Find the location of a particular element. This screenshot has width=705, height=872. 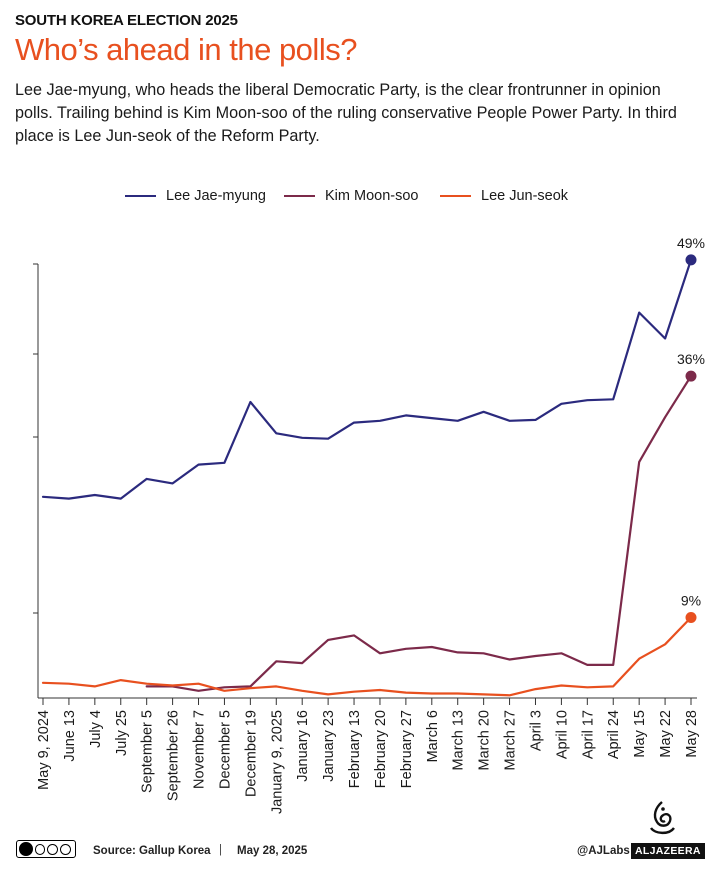

x-tick-label: March 20 is located at coordinates (485, 740).